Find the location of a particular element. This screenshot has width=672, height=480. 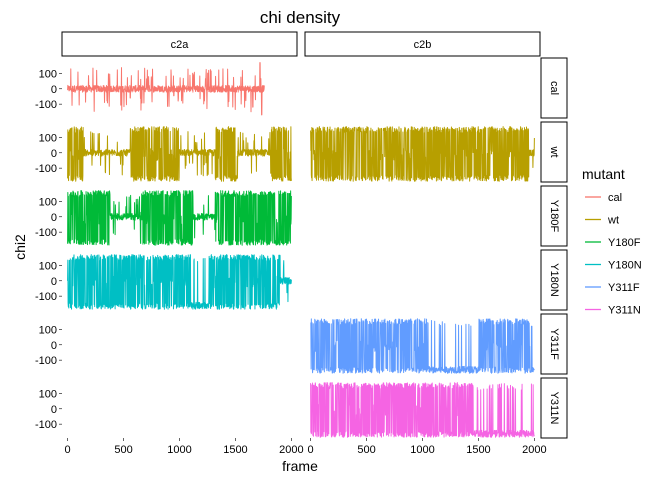

row-strip-label: Y180N is located at coordinates (554, 280).